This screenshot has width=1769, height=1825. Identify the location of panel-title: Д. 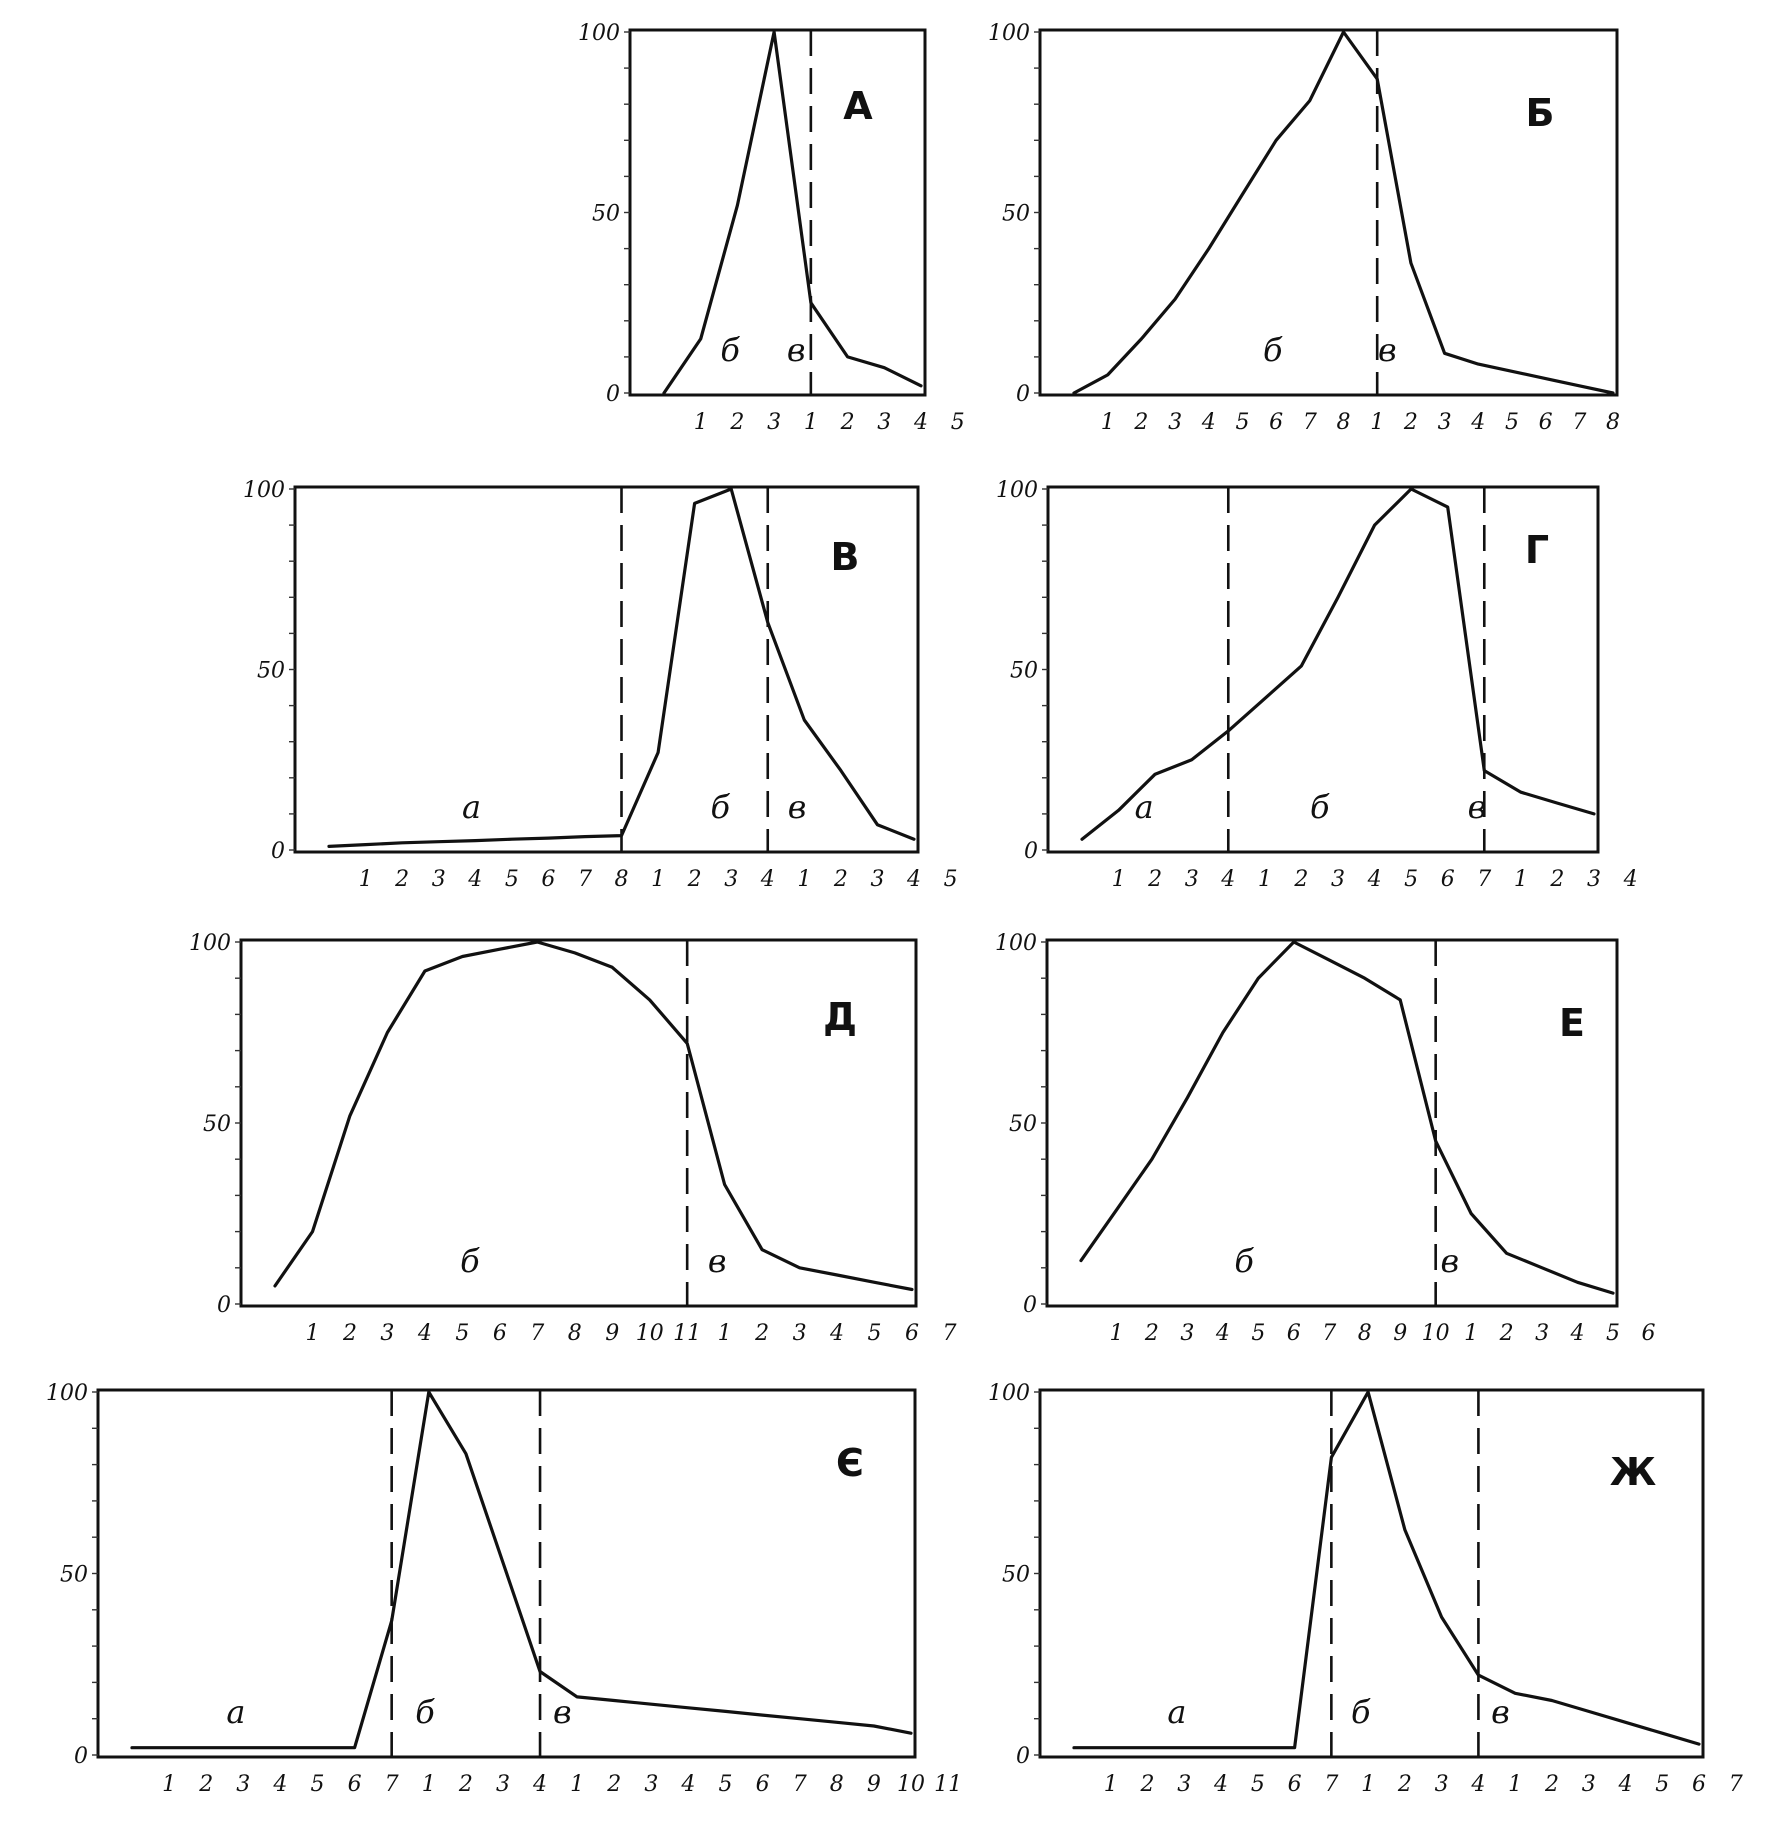
(840, 1017).